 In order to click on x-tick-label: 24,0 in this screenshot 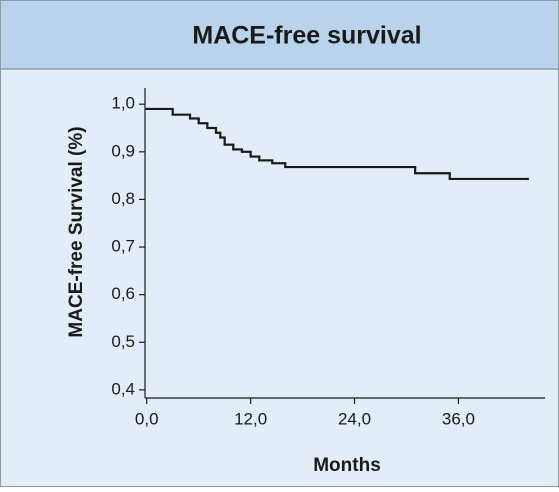, I will do `click(354, 418)`.